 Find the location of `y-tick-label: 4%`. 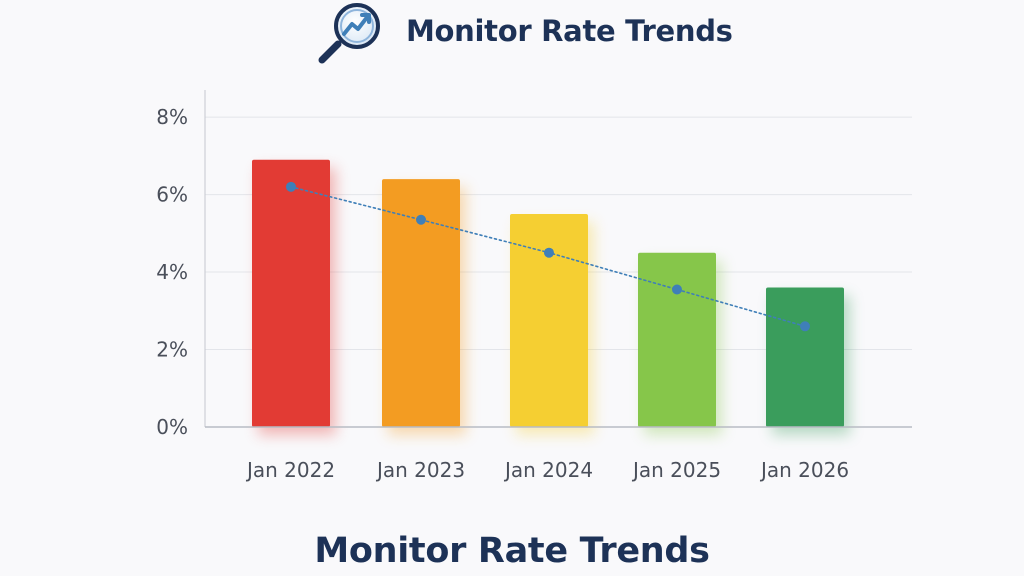

y-tick-label: 4% is located at coordinates (172, 272).